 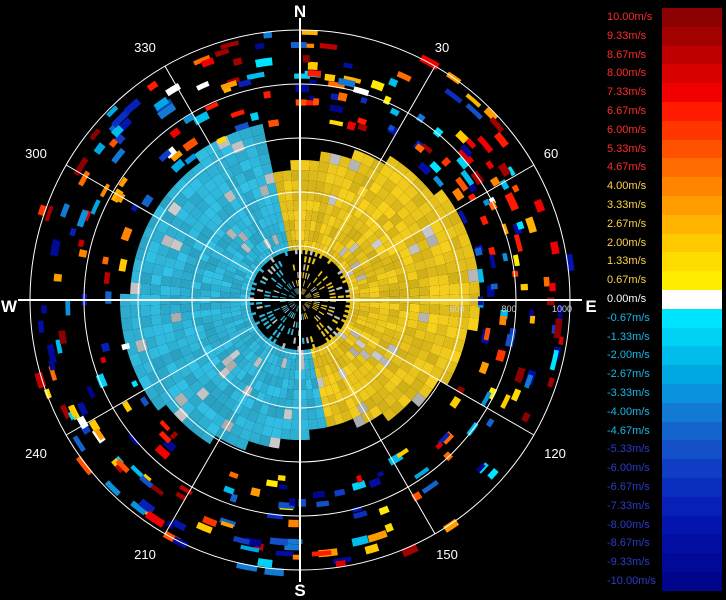 I want to click on legend-label: 7.33m/s, so click(x=627, y=92).